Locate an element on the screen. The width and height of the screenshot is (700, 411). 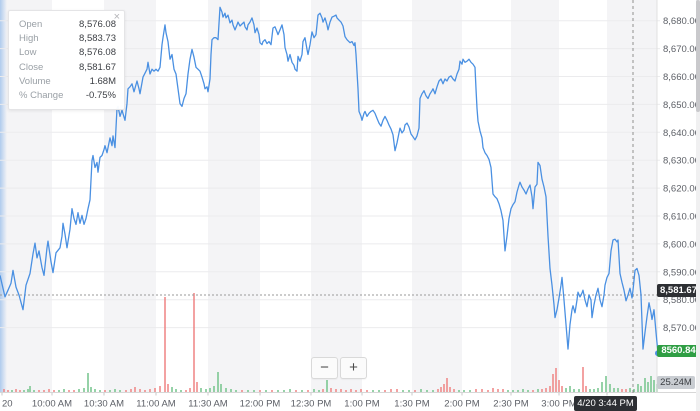
legend-label: Volume is located at coordinates (35, 81).